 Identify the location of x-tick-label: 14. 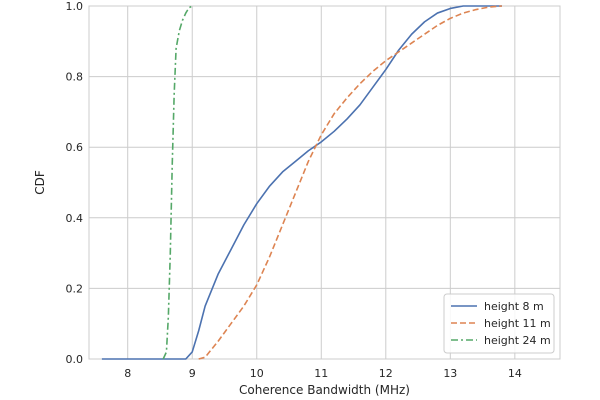
(515, 373).